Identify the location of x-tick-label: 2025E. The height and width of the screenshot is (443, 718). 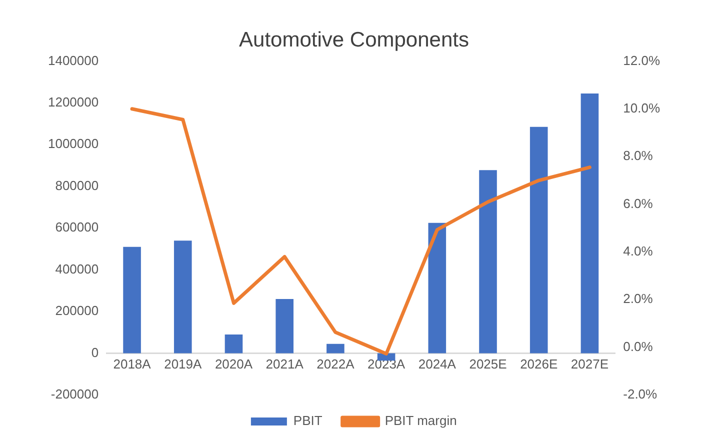
(488, 364).